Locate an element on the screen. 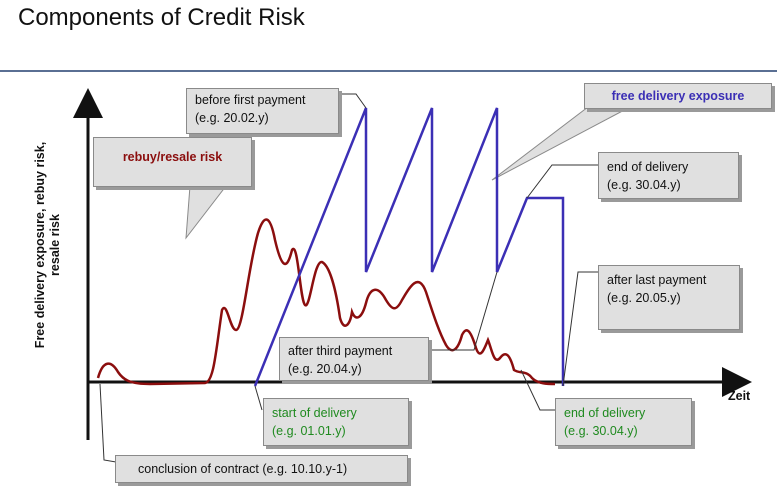 The height and width of the screenshot is (487, 777). end-of-delivery-bottom-label: end of delivery is located at coordinates (605, 413).